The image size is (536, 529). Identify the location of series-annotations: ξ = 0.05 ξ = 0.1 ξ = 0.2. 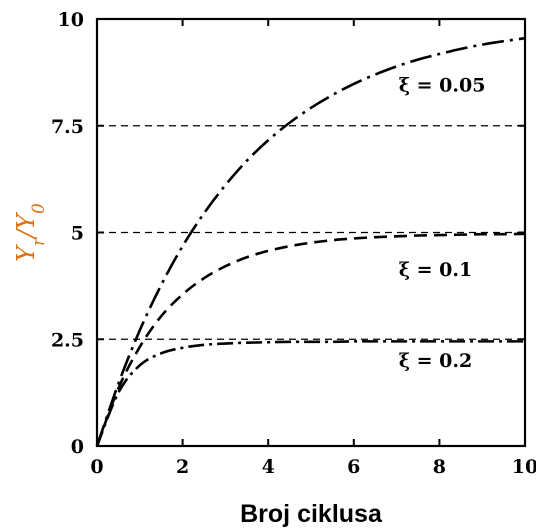
(442, 223).